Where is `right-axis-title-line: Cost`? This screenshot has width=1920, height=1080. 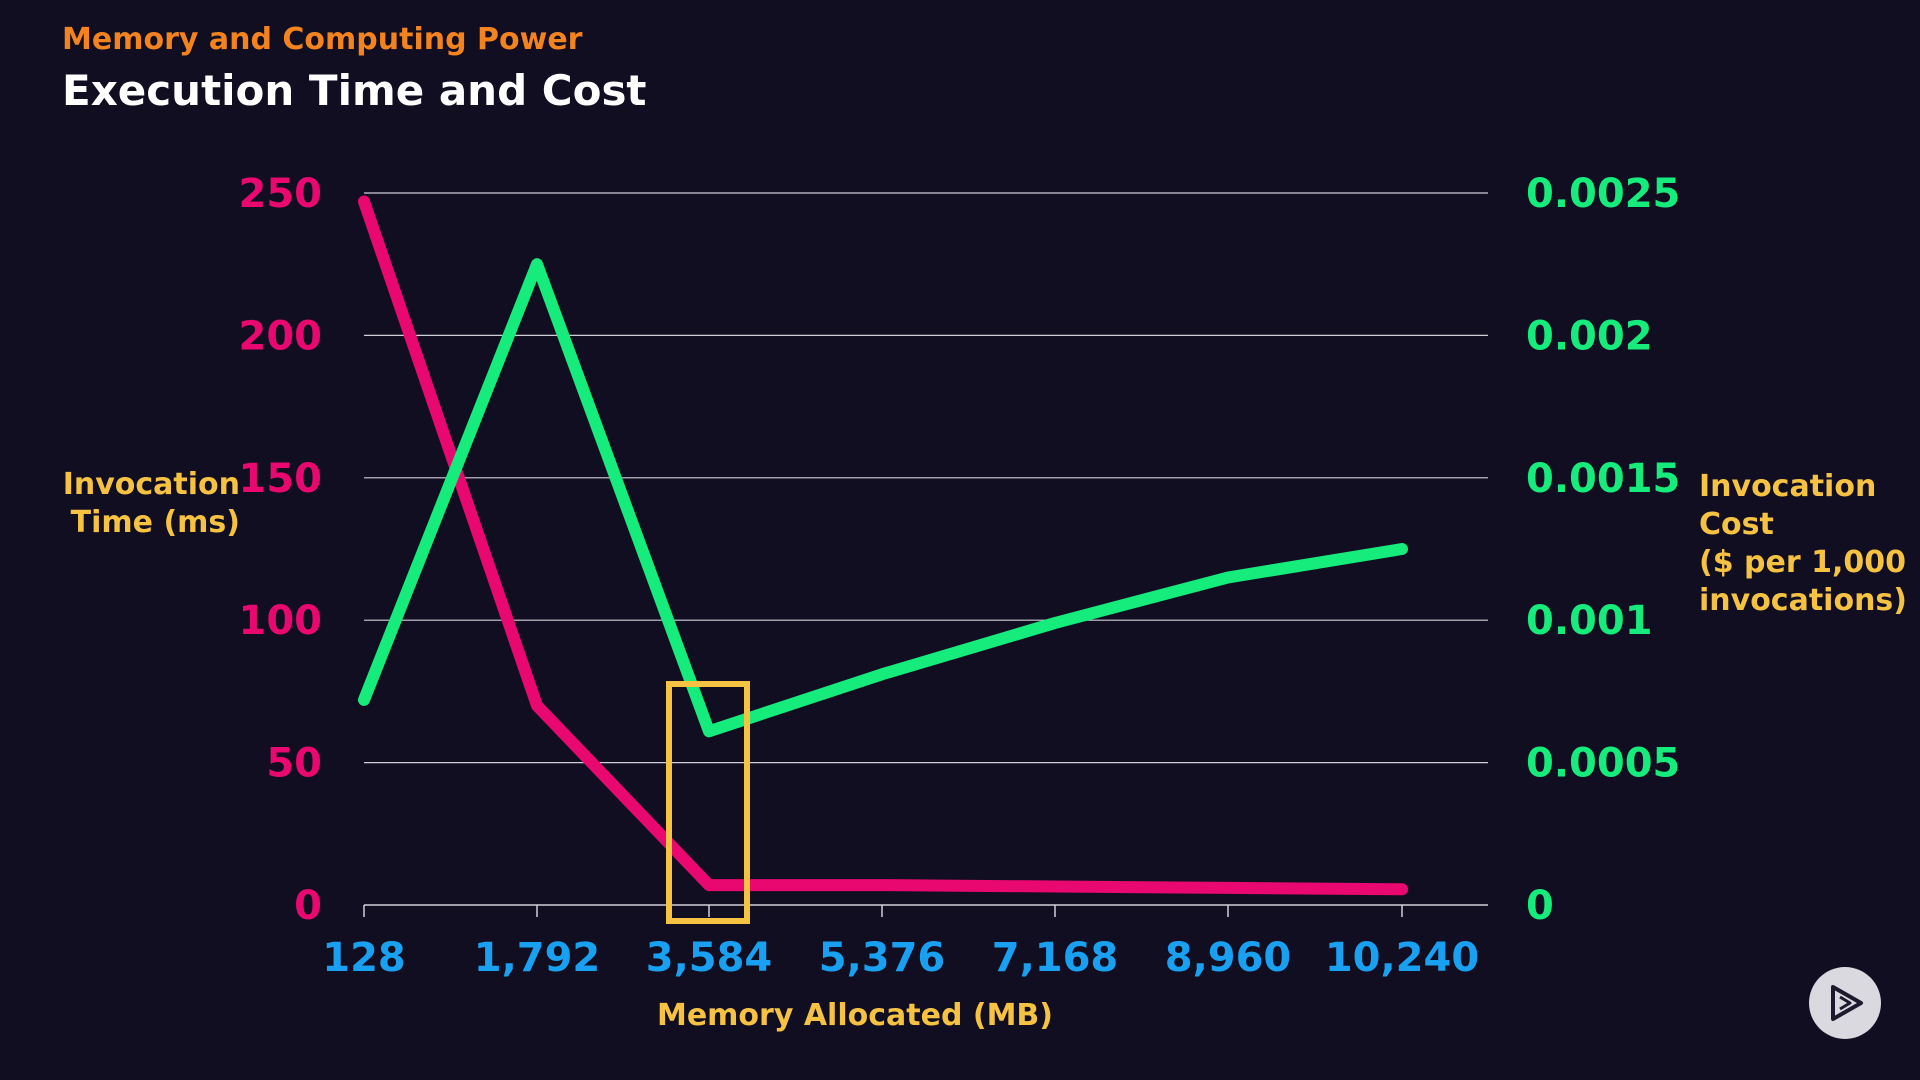
right-axis-title-line: Cost is located at coordinates (1736, 524).